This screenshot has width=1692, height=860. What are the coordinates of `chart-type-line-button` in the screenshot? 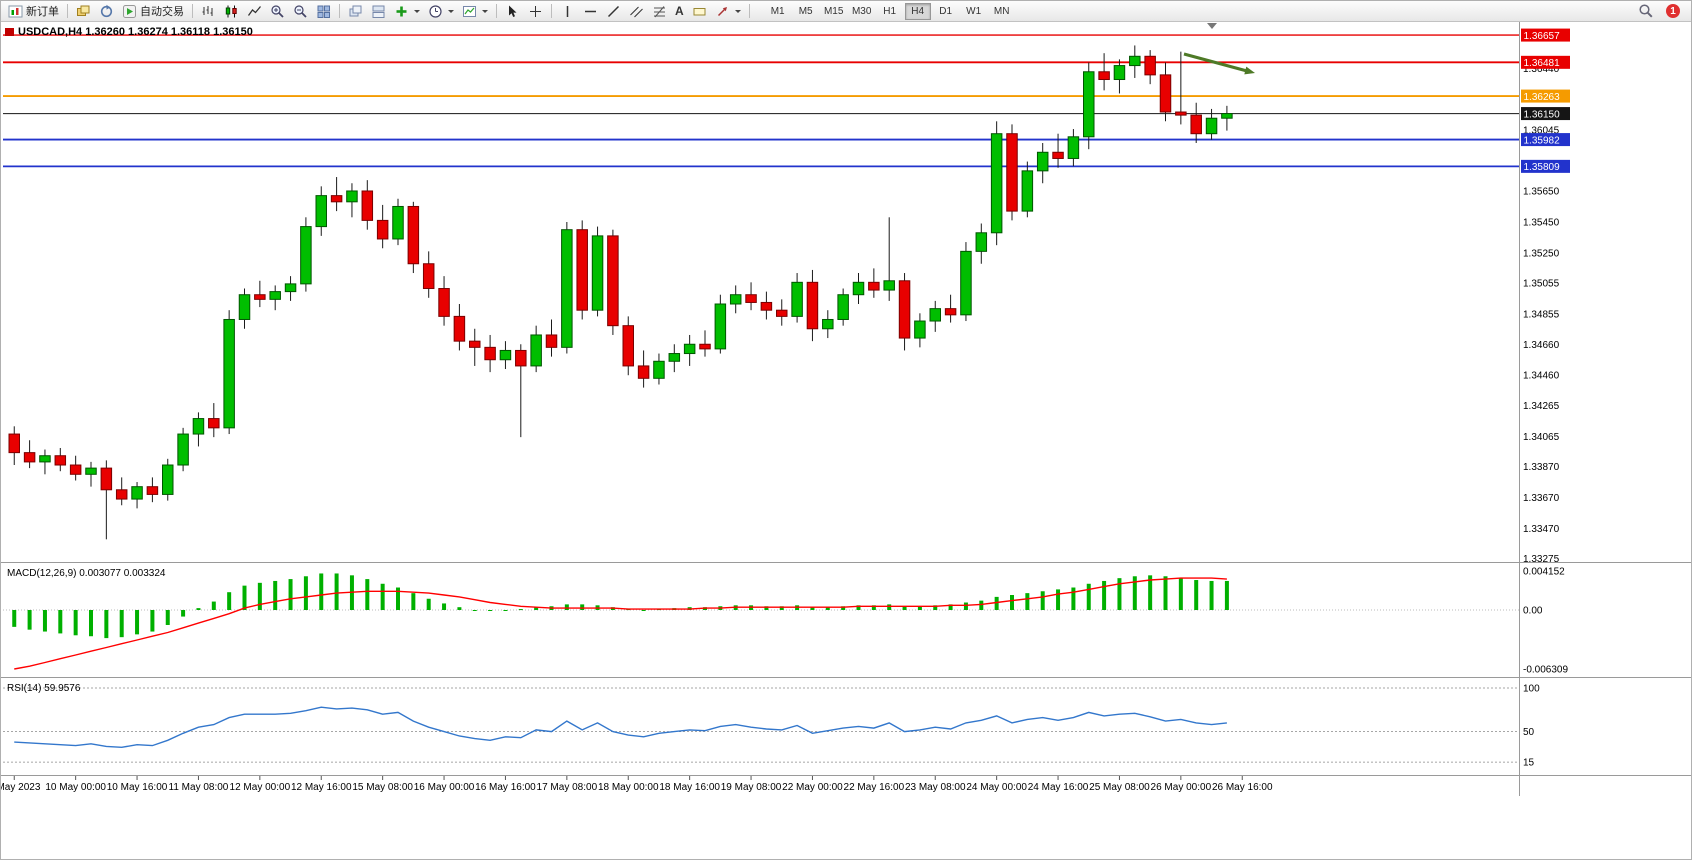 It's located at (254, 11).